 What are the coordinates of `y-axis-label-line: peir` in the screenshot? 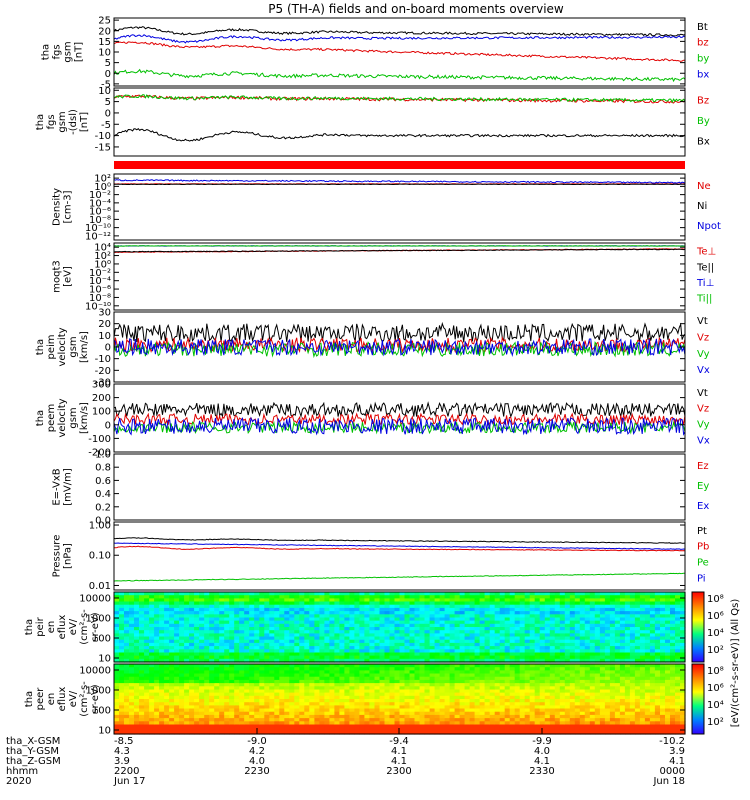 It's located at (40, 626).